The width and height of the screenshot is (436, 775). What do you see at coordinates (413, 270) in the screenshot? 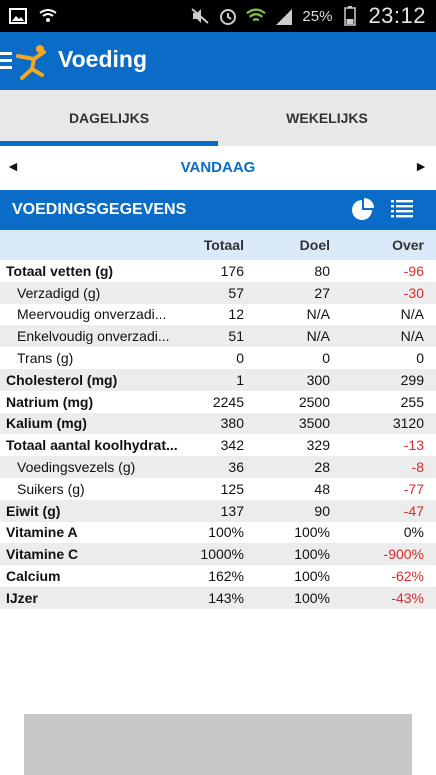
I see `row-remaining: -96` at bounding box center [413, 270].